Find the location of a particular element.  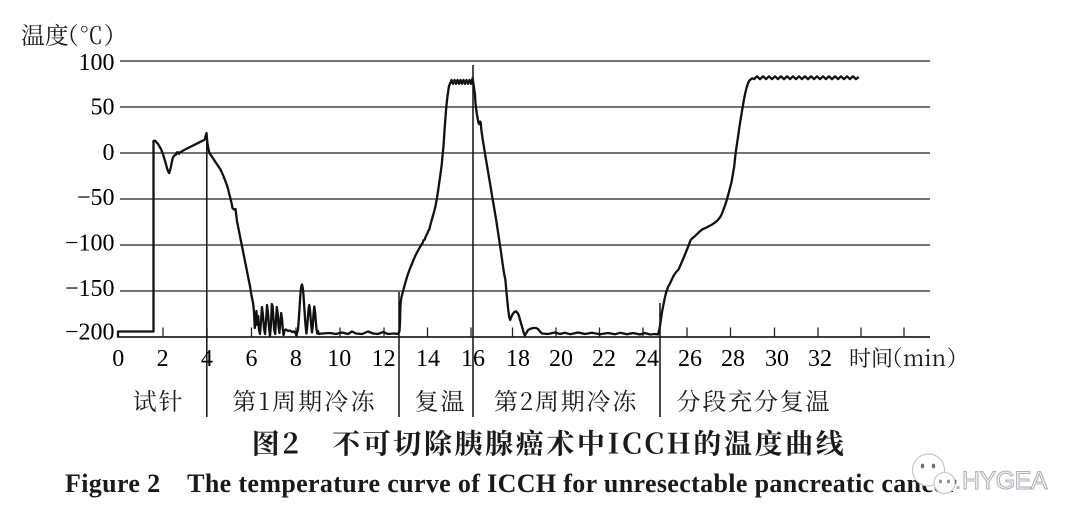

svg-text: 24 is located at coordinates (647, 359).